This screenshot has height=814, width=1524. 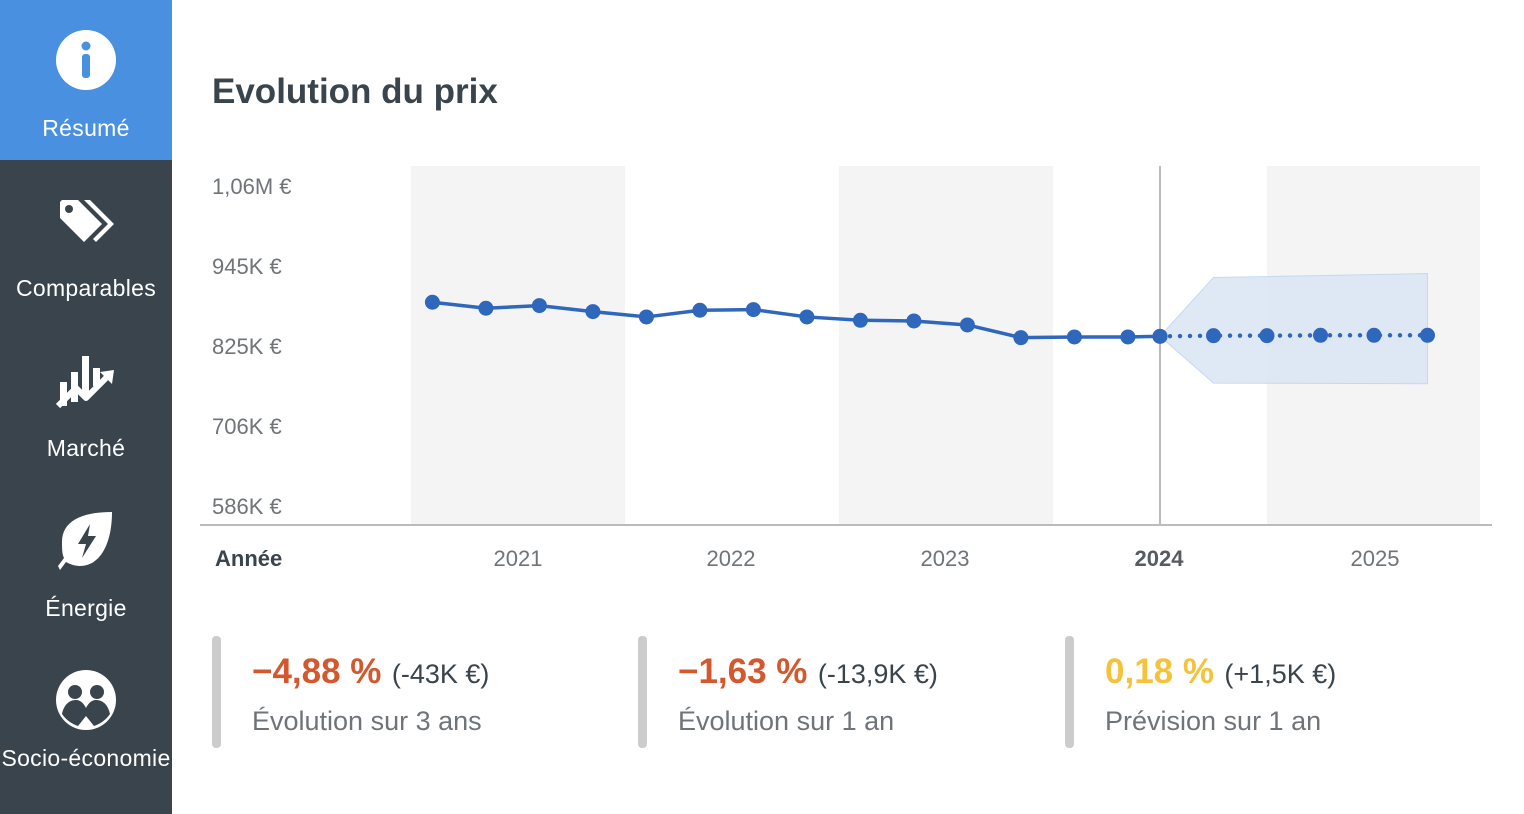 I want to click on y-tick-label: 586K €, so click(x=247, y=506).